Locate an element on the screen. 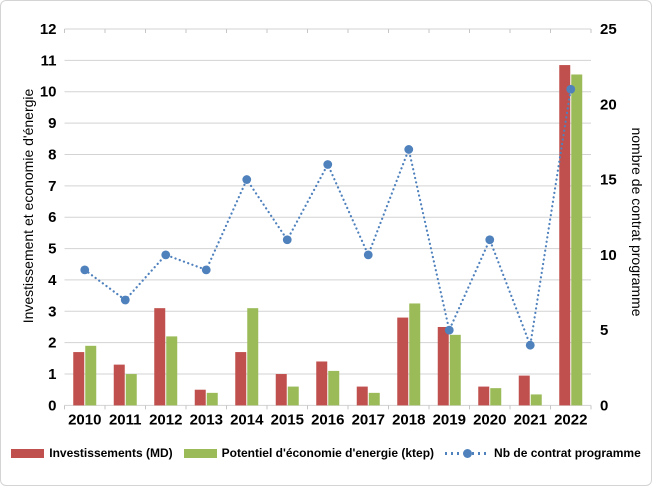  left-axis-tick-9: 9 is located at coordinates (52, 123).